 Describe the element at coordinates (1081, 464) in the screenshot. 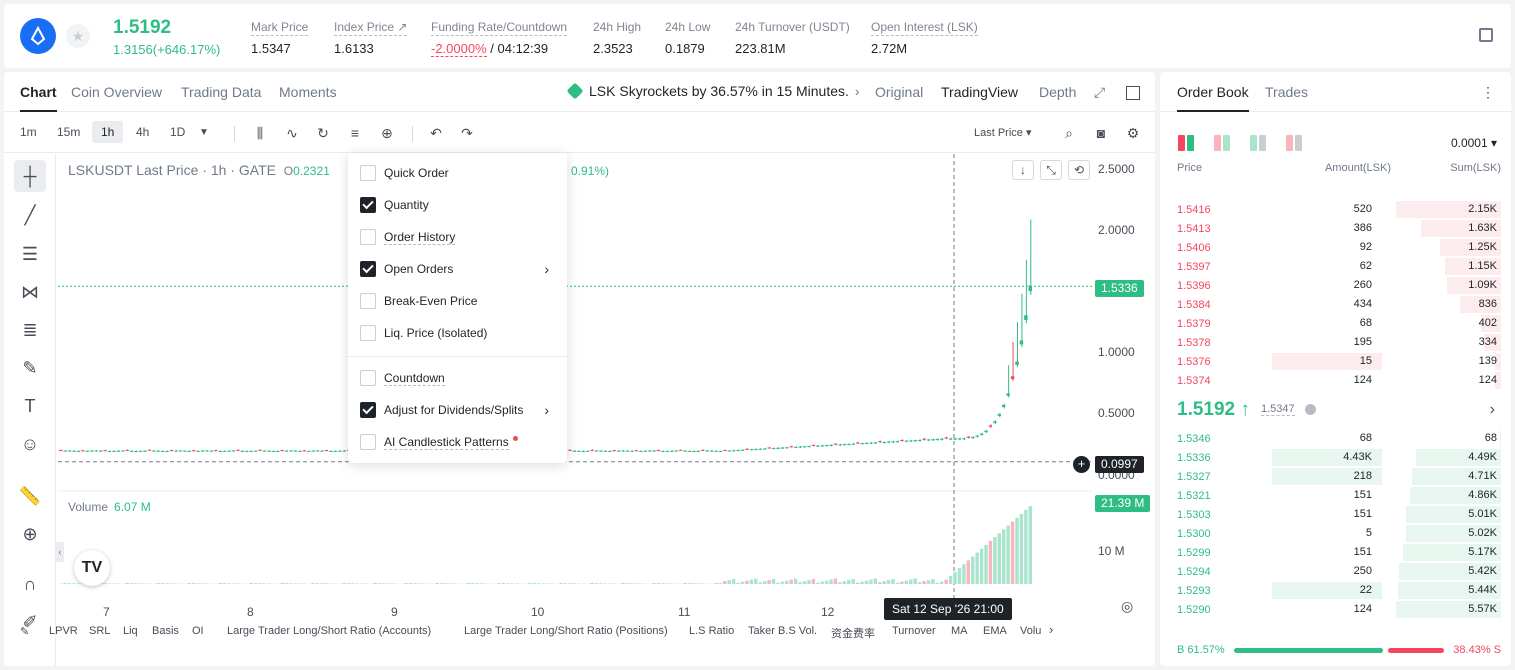

I see `add-alert-icon: +` at that location.